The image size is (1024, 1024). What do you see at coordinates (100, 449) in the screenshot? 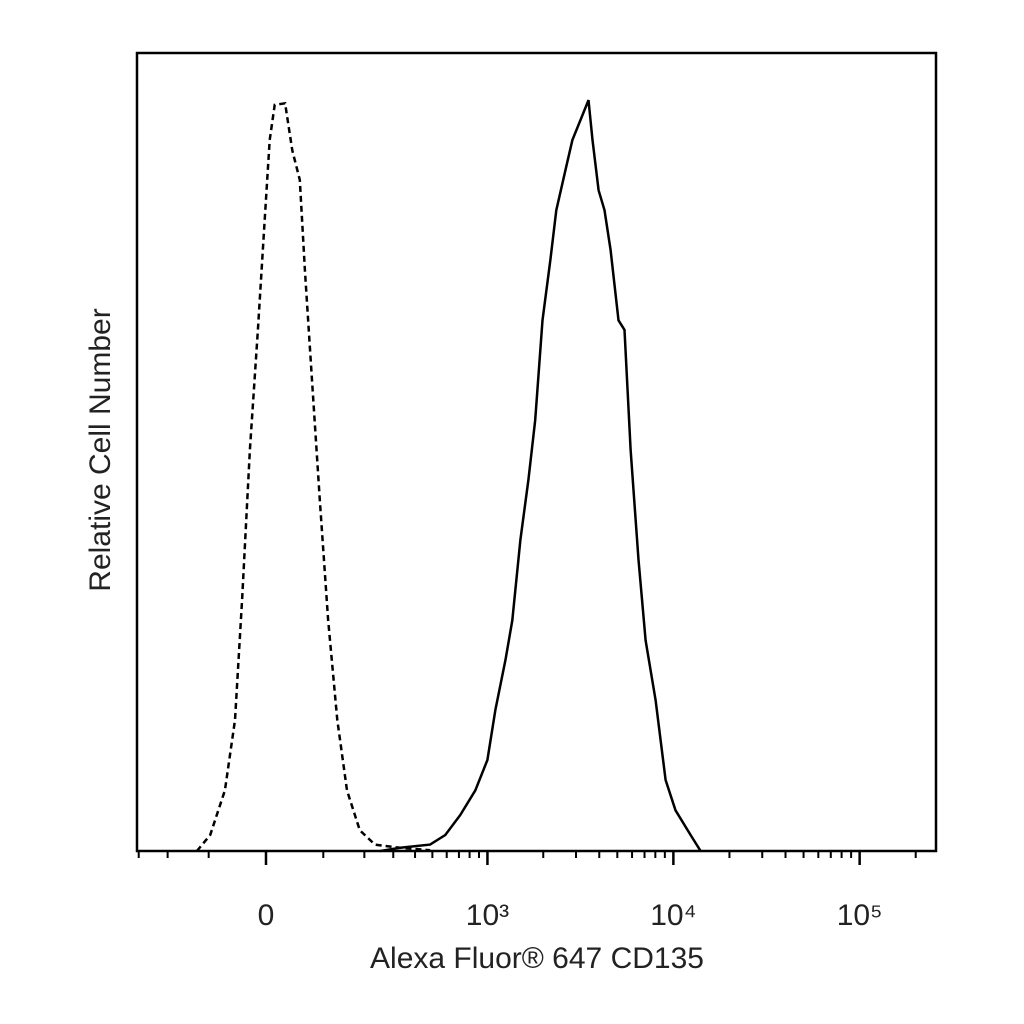
I see `y-axis-label: Relative Cell Number` at bounding box center [100, 449].